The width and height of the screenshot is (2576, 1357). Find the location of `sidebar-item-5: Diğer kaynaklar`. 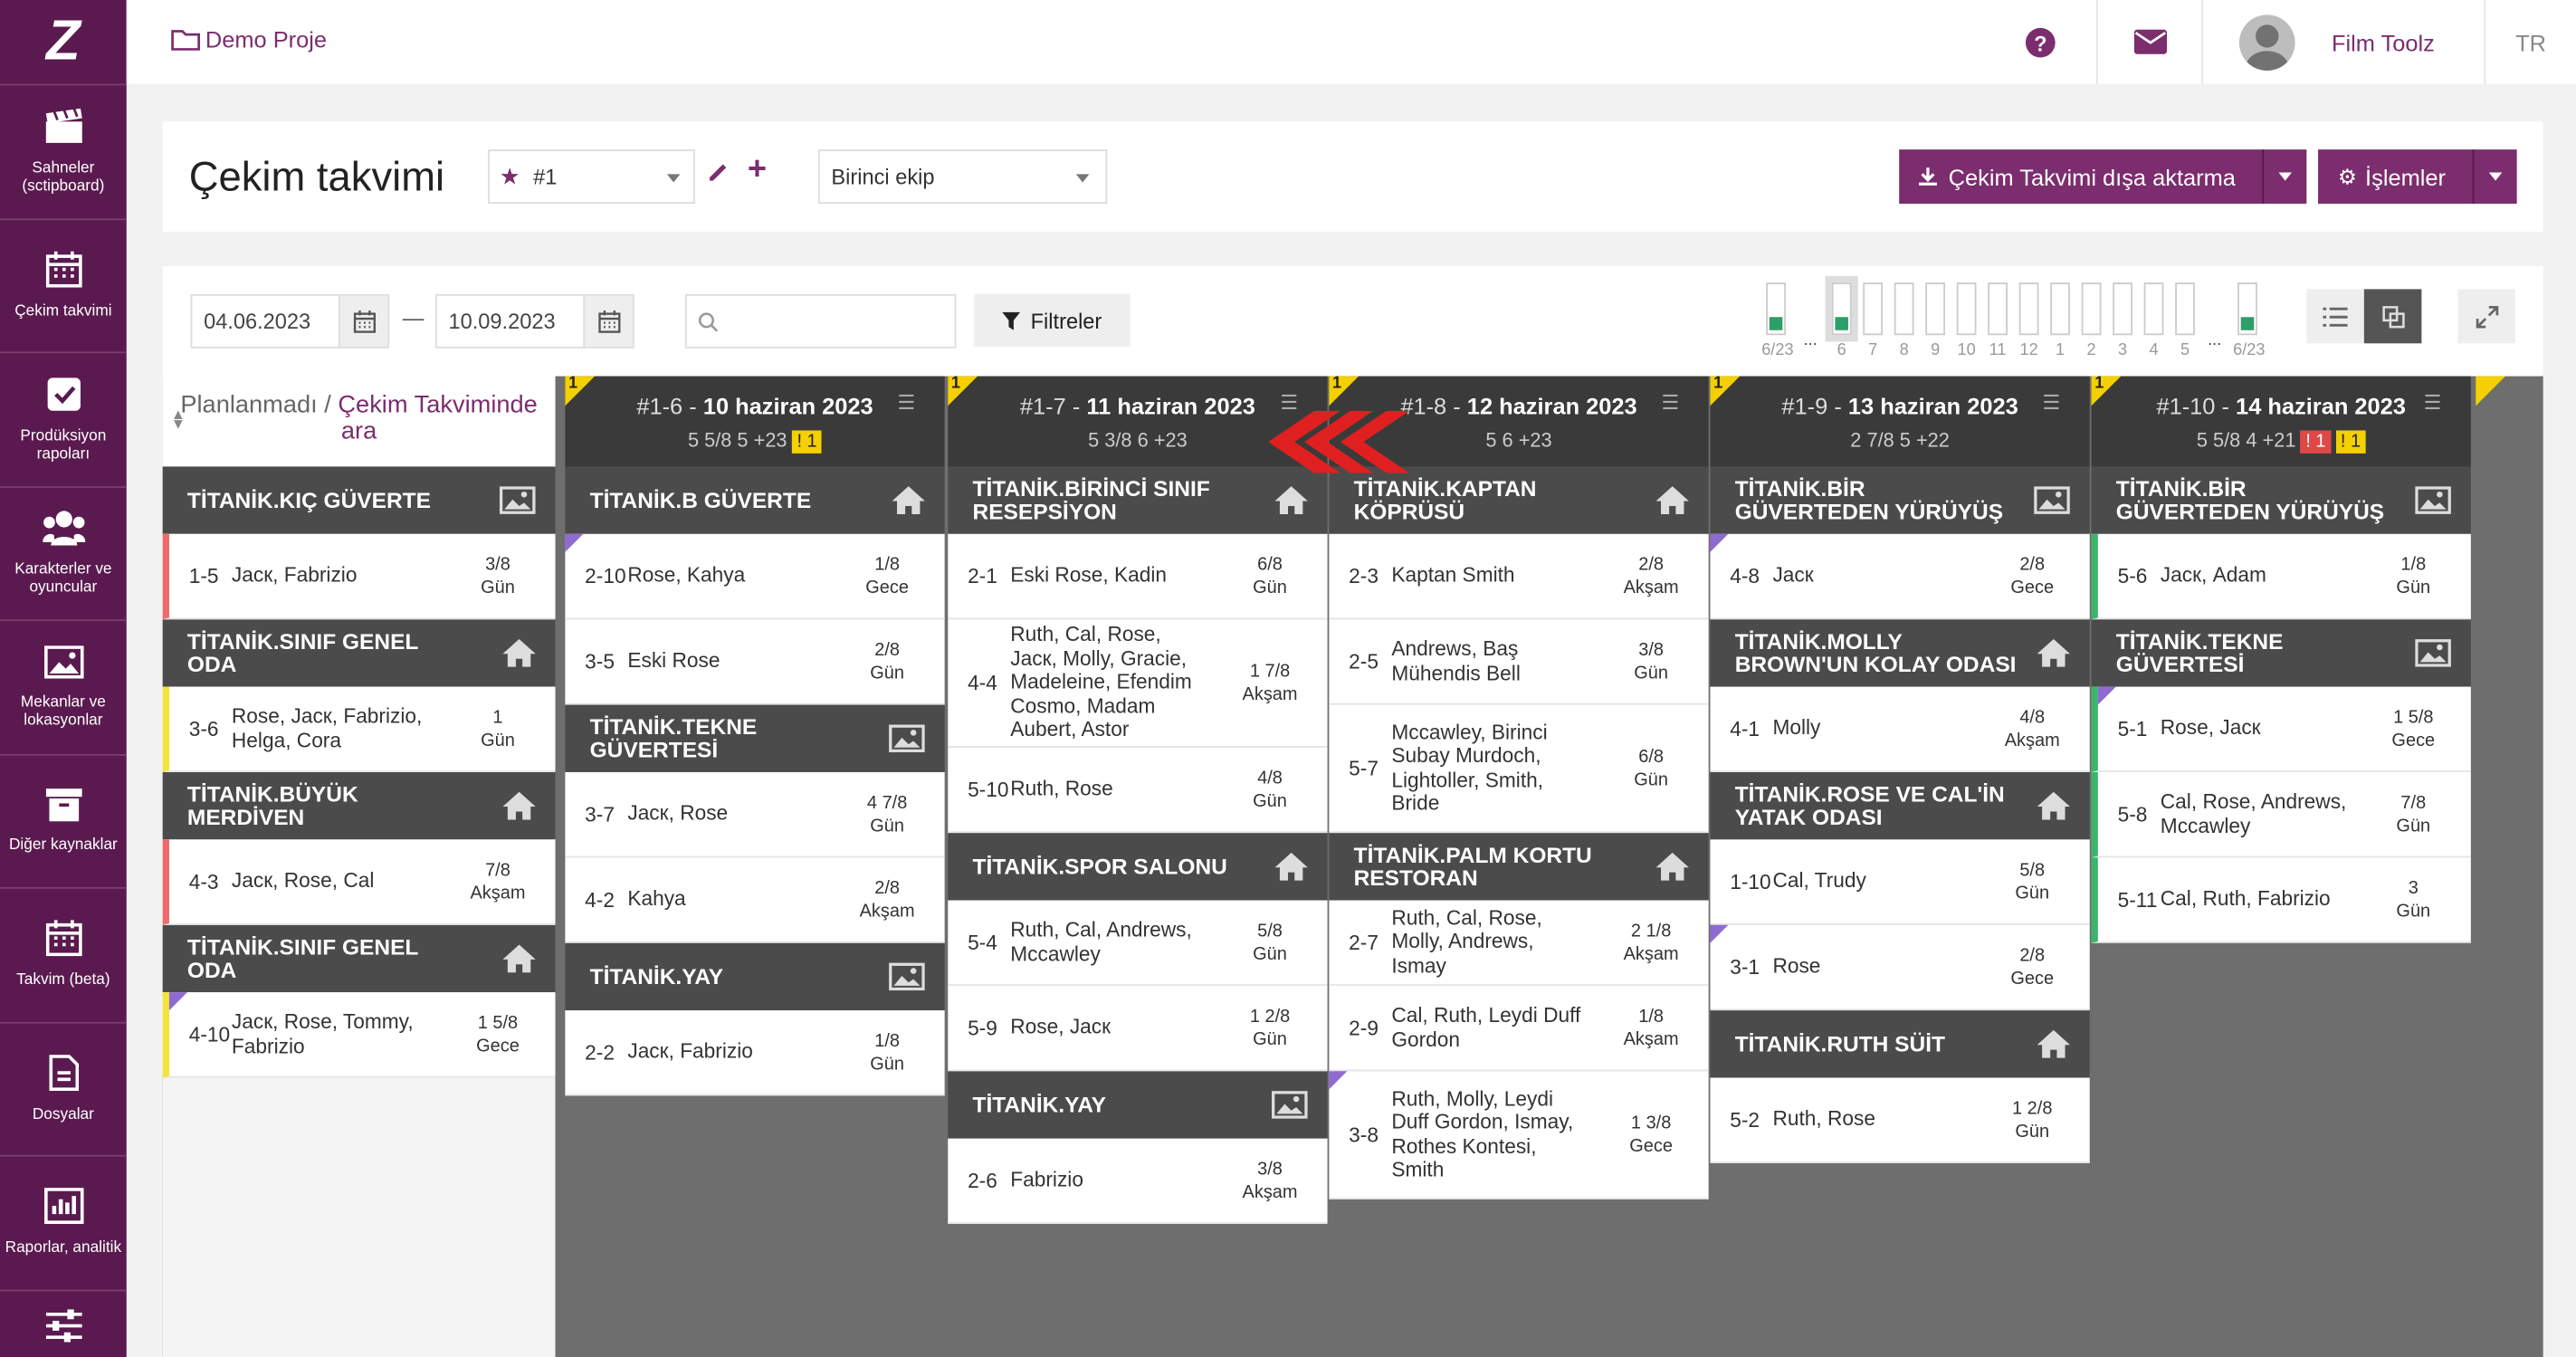

sidebar-item-5: Diğer kaynaklar is located at coordinates (64, 822).